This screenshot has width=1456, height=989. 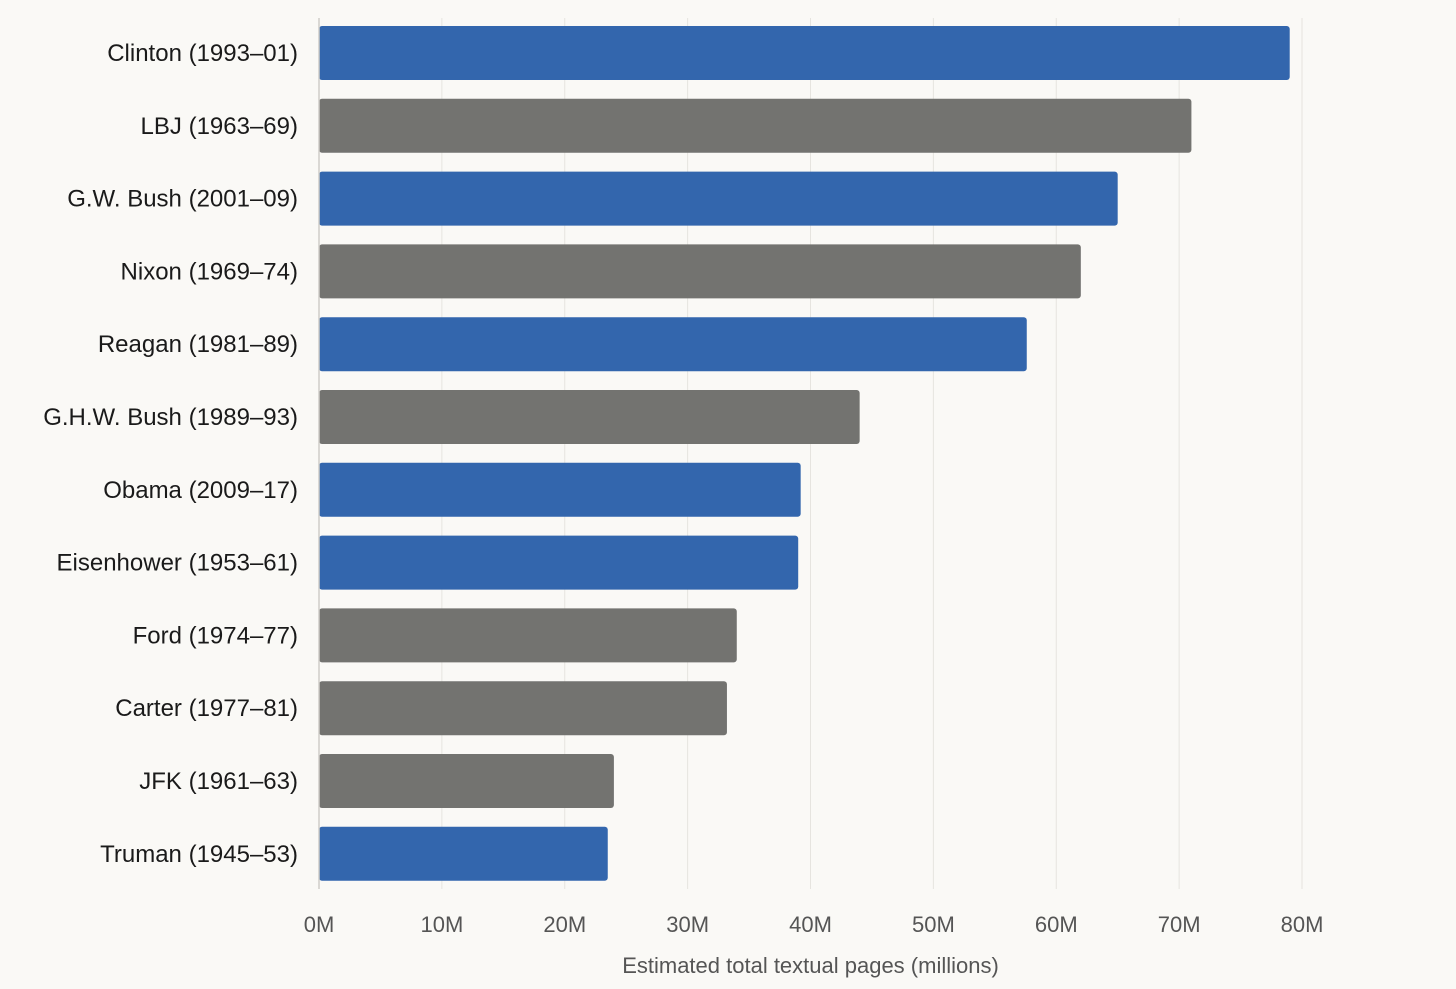 I want to click on category-label: Reagan (1981–89), so click(x=198, y=344).